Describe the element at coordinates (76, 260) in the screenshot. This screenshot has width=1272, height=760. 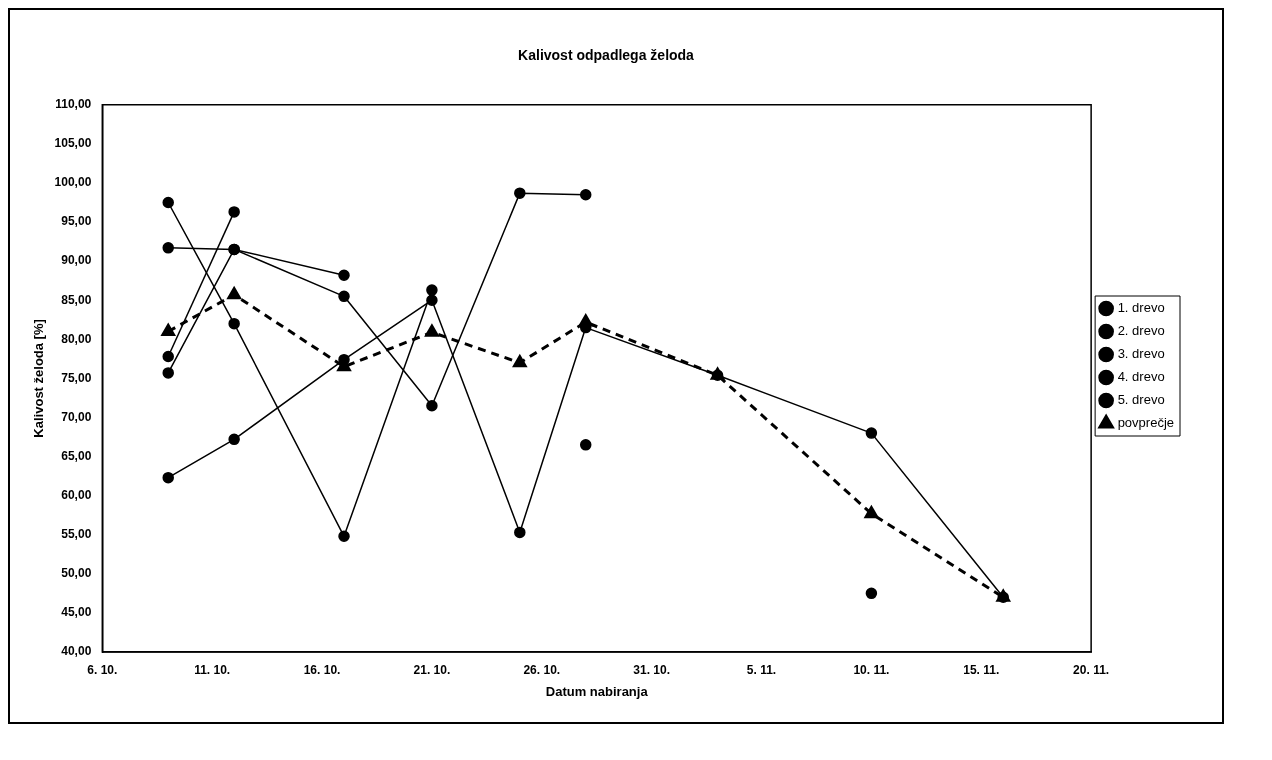
I see `y-tick-label: 90,00` at that location.